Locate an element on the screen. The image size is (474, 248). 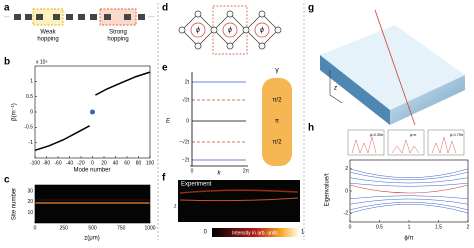
panel-label: h is located at coordinates (311, 128).